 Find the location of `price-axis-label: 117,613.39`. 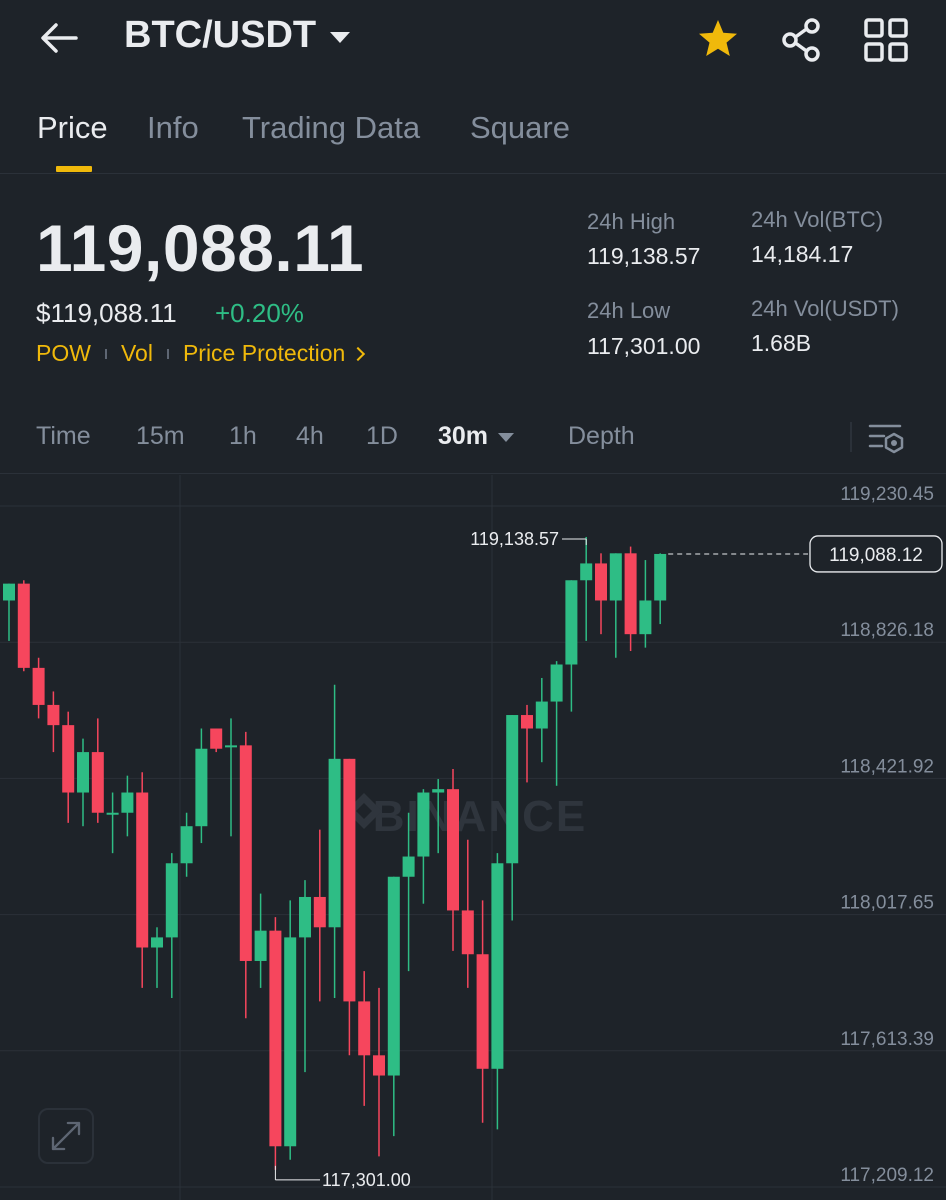

price-axis-label: 117,613.39 is located at coordinates (887, 1039).